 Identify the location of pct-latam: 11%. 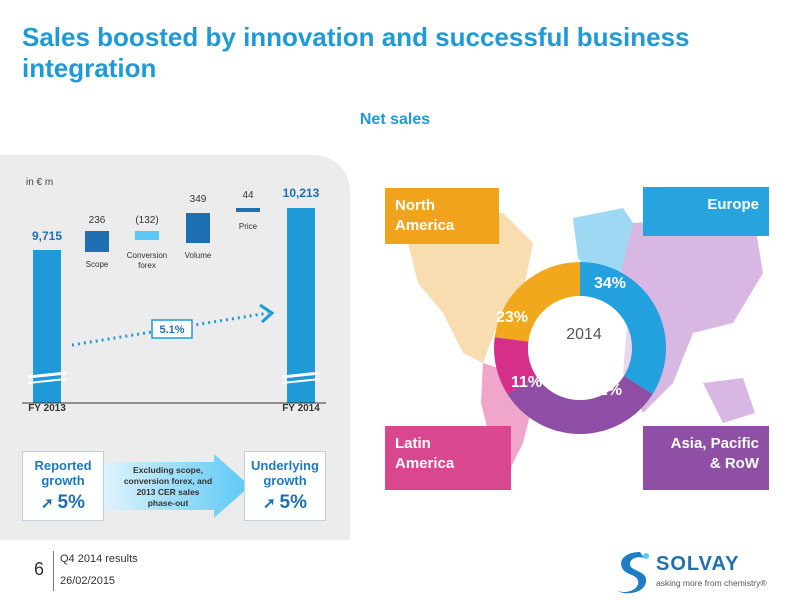
(527, 382).